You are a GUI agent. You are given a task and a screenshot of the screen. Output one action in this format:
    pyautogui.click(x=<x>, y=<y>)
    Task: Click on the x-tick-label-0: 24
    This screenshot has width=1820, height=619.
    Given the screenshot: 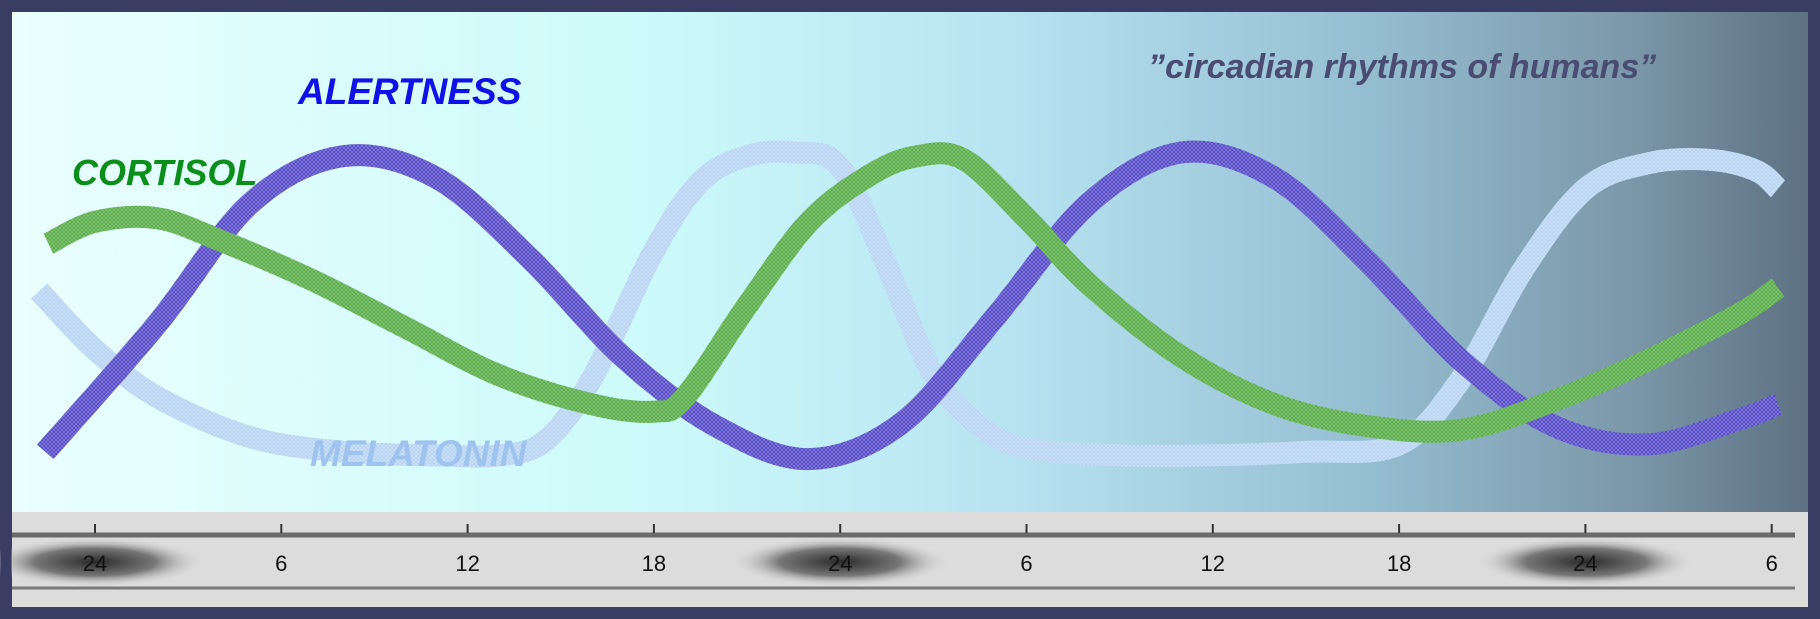 What is the action you would take?
    pyautogui.click(x=95, y=563)
    